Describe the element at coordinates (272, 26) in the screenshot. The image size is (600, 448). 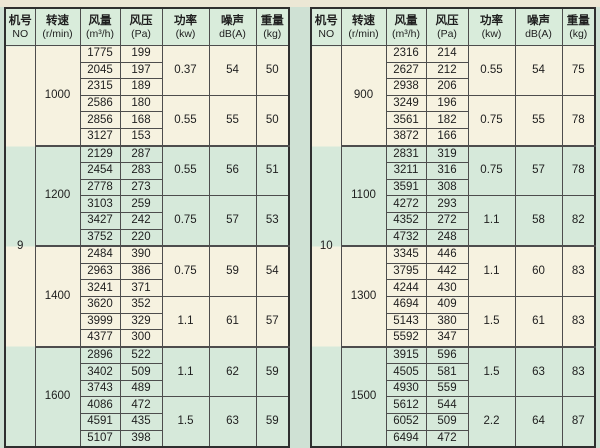
I see `col-header-weight: 重量 (kg)` at that location.